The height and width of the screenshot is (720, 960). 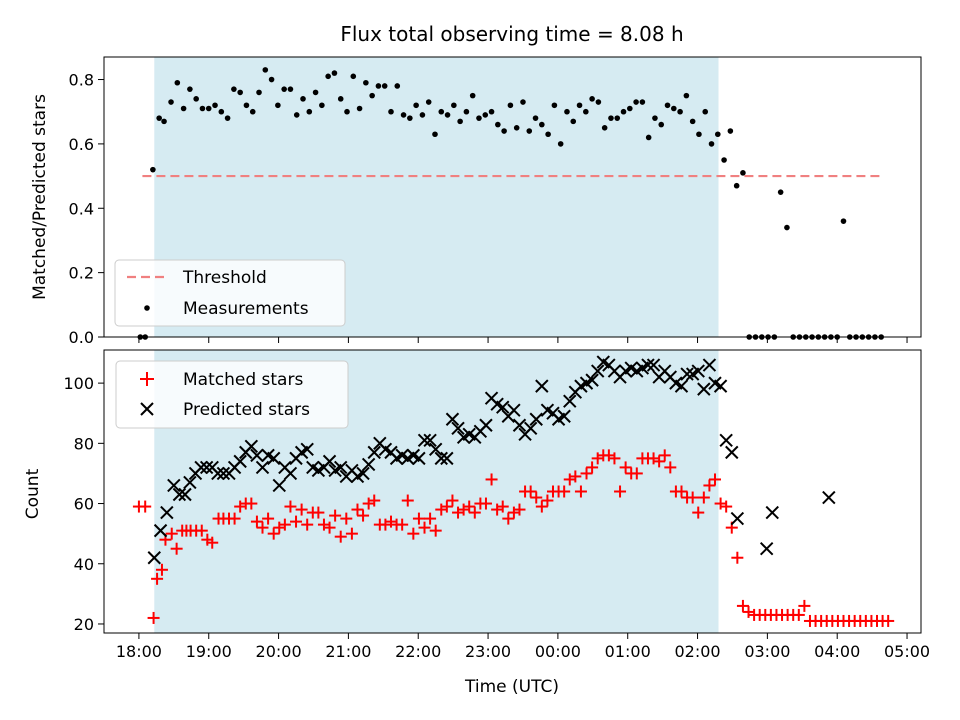 I want to click on top-y-tick-label: 0.2, so click(x=81, y=273).